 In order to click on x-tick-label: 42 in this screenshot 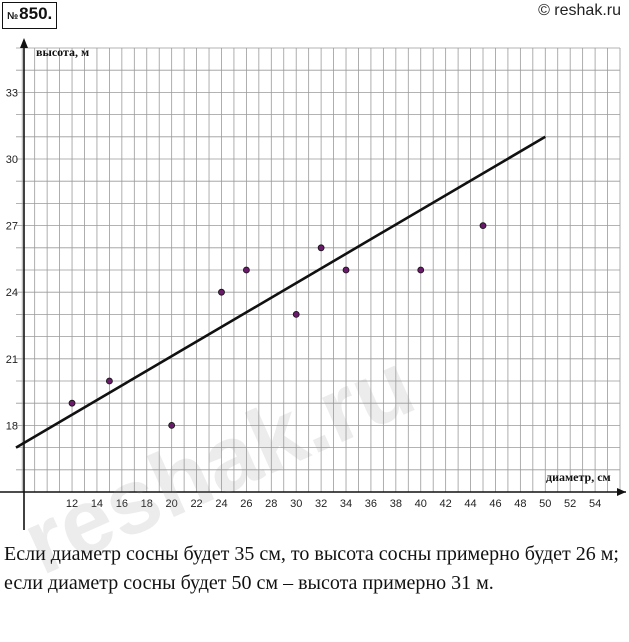, I will do `click(446, 504)`.